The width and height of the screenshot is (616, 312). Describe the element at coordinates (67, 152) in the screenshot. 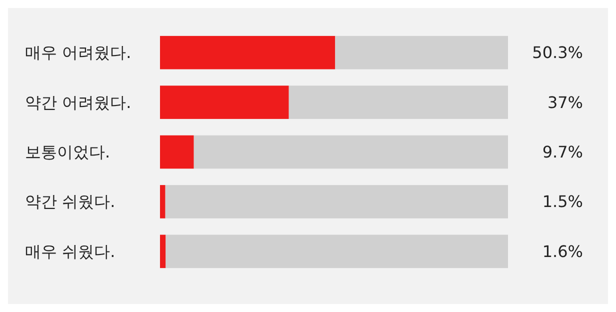

I see `y-tick-label: 보통이었다.` at that location.